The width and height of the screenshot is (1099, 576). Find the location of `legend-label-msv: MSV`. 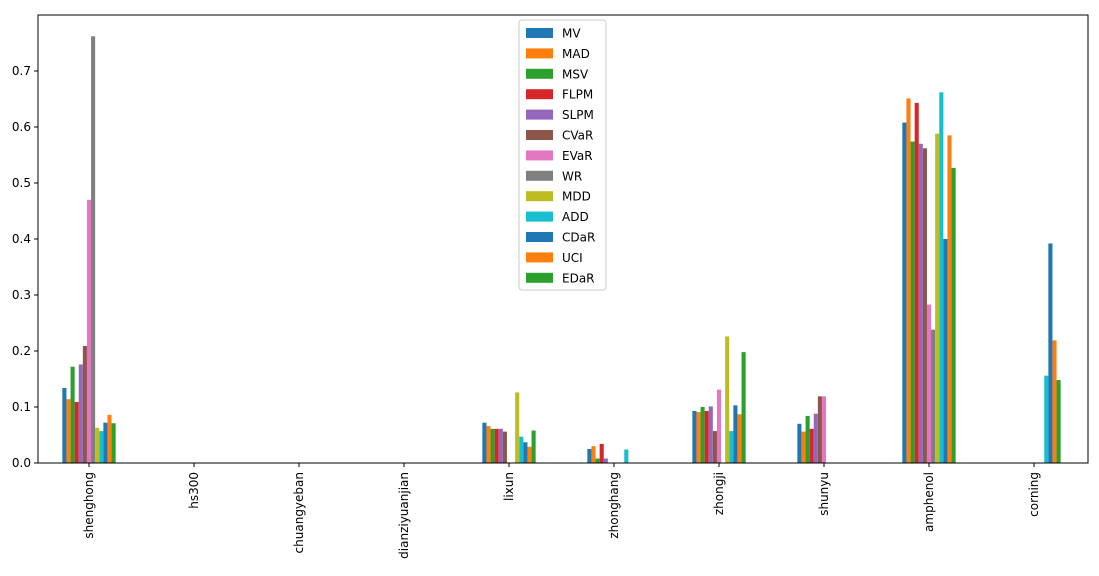

legend-label-msv: MSV is located at coordinates (575, 74).